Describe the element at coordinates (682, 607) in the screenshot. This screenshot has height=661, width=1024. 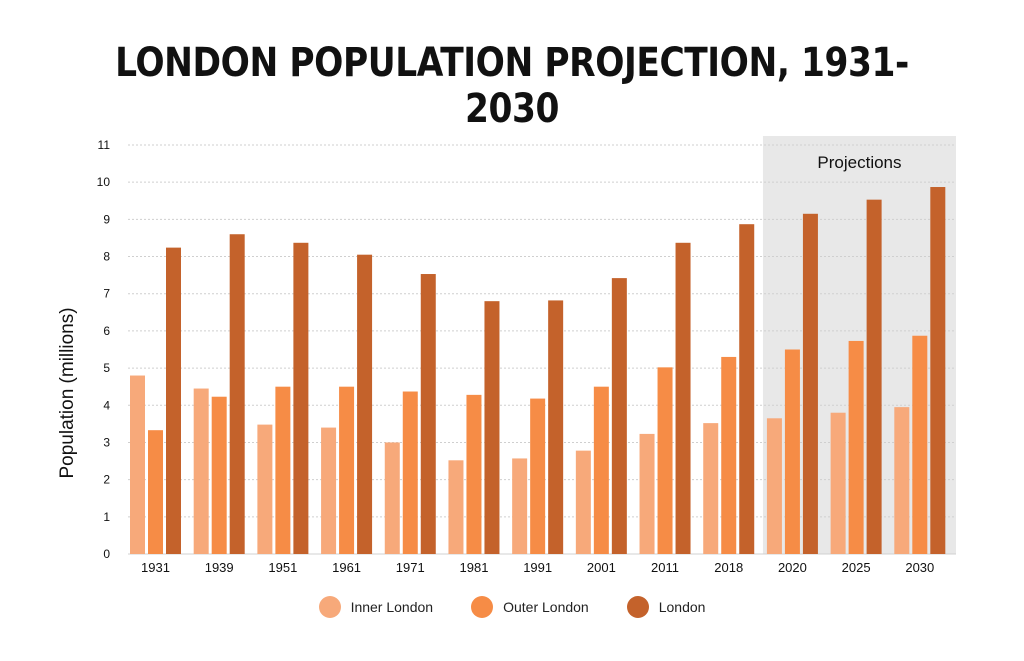
I see `legend-label: London` at that location.